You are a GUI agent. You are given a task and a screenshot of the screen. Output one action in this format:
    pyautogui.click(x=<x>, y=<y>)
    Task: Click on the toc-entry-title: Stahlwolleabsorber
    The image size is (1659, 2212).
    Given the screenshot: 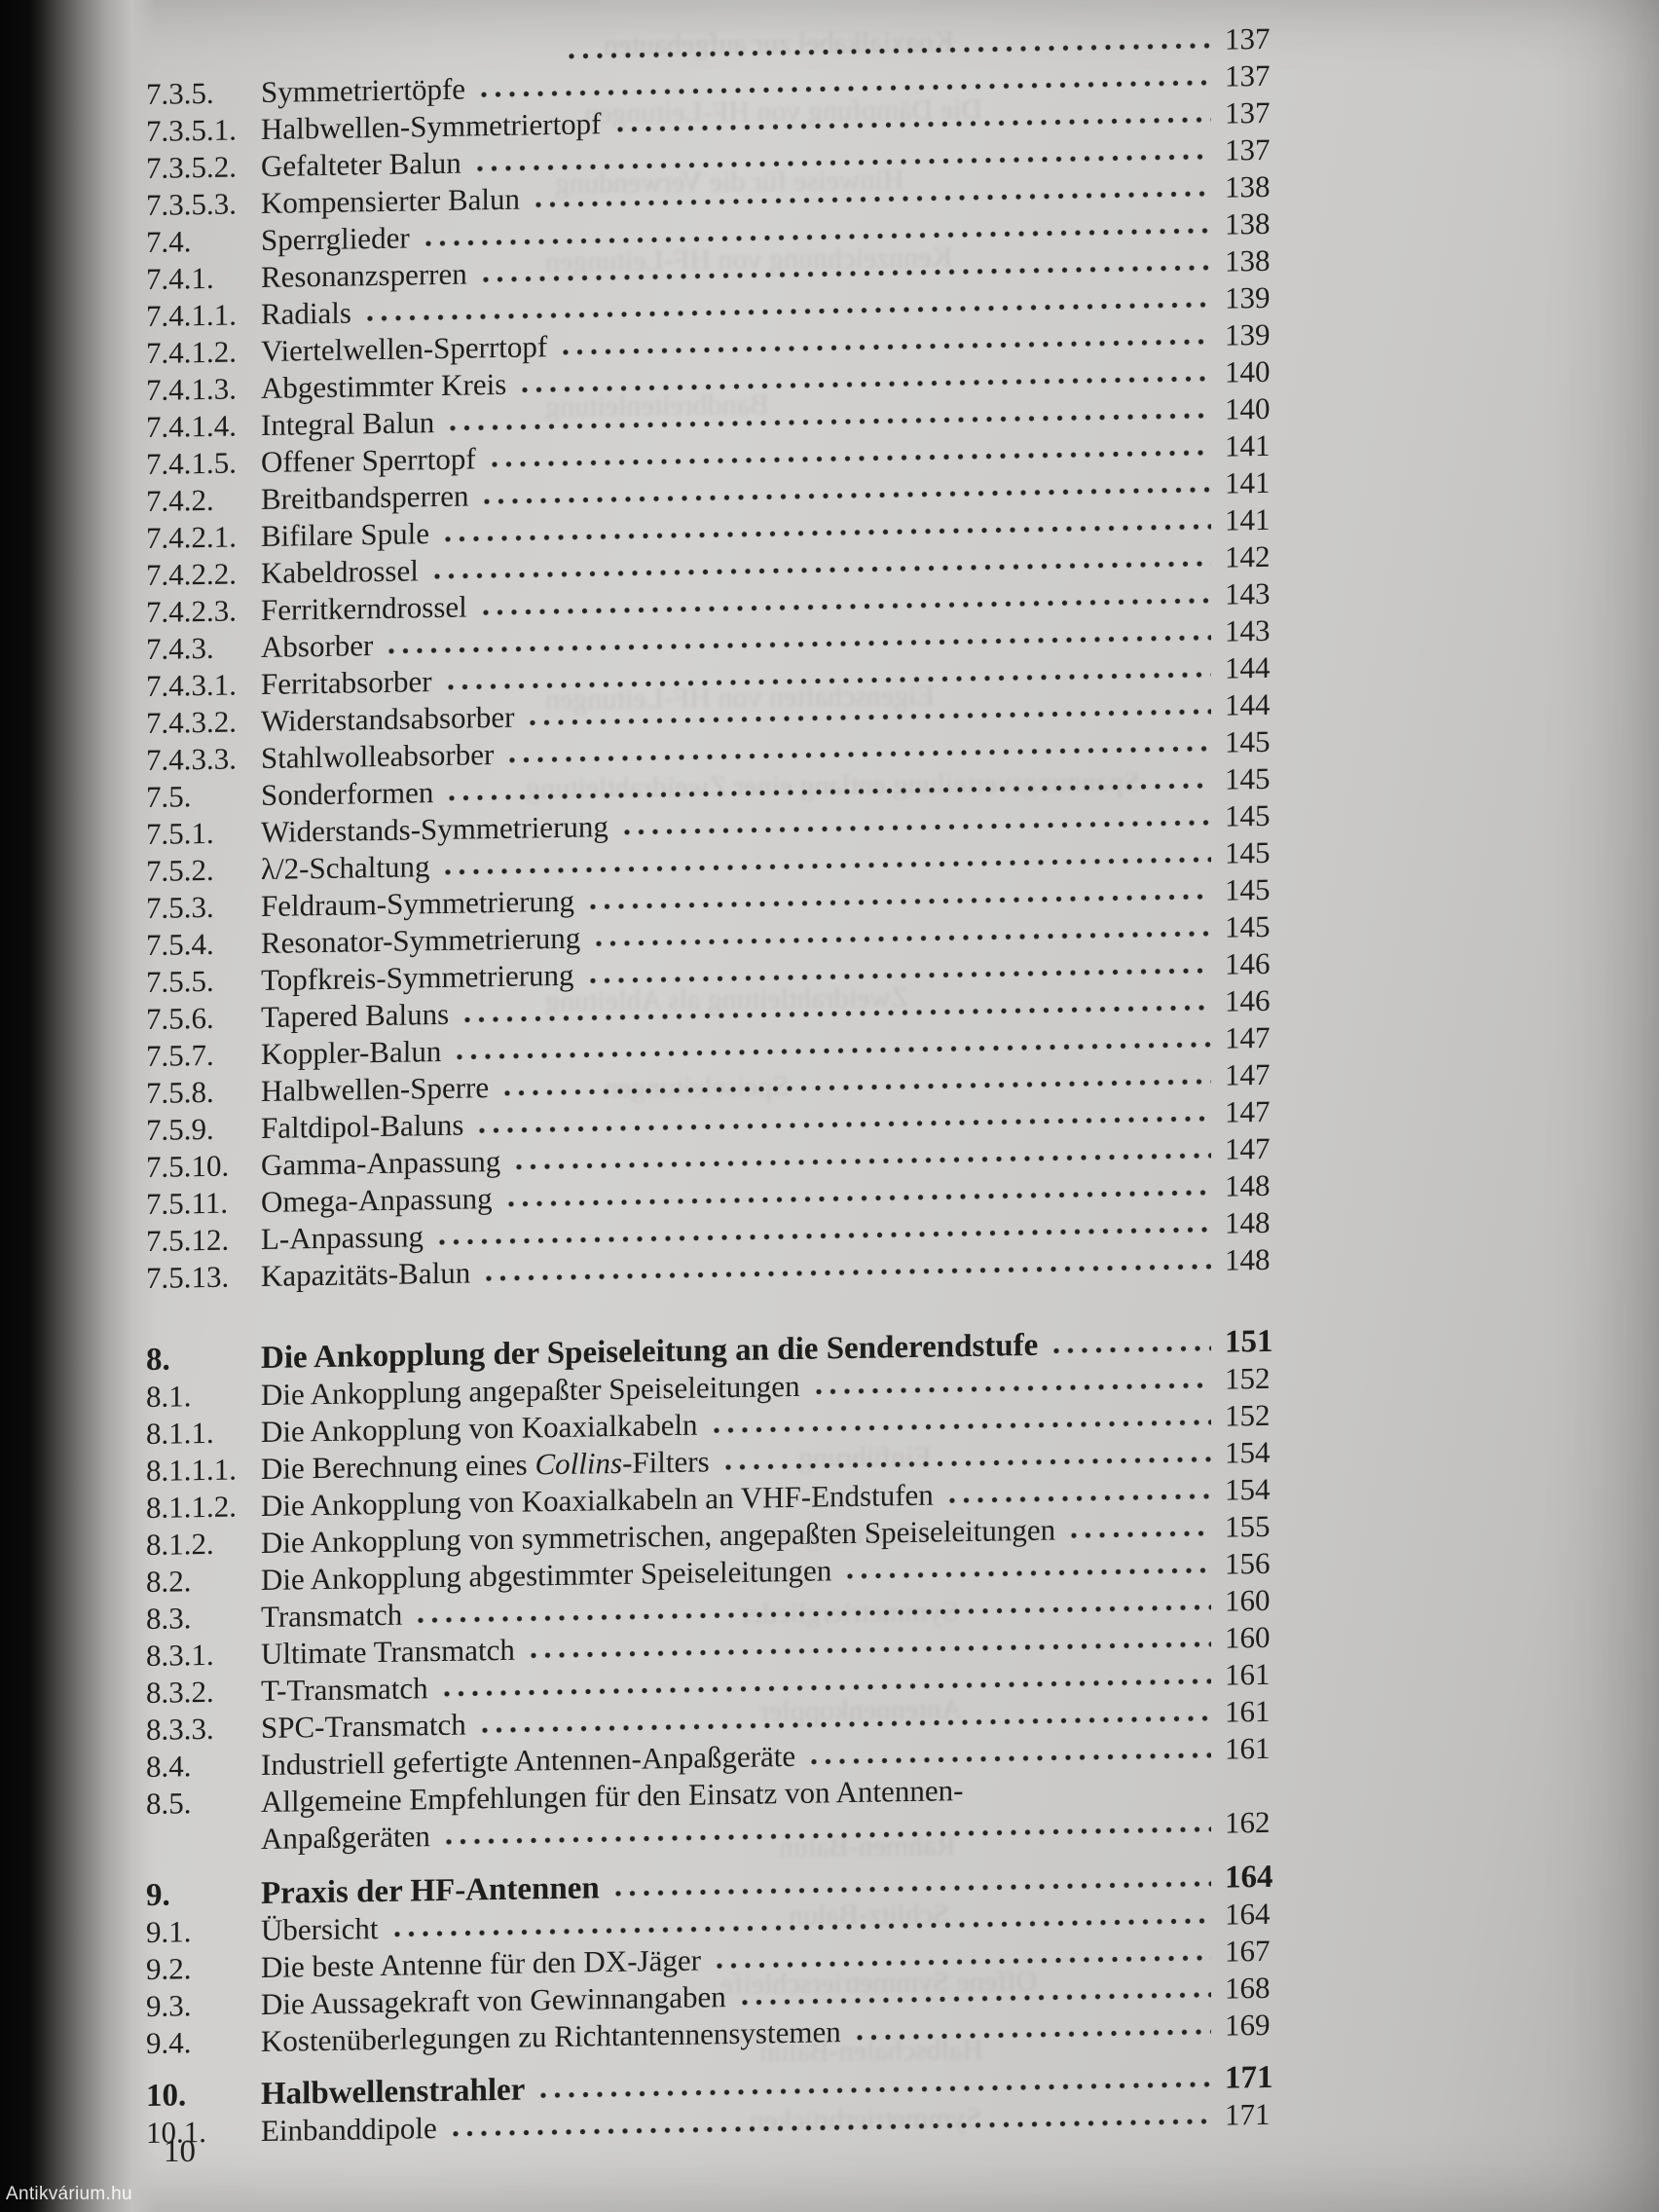 What is the action you would take?
    pyautogui.click(x=378, y=756)
    